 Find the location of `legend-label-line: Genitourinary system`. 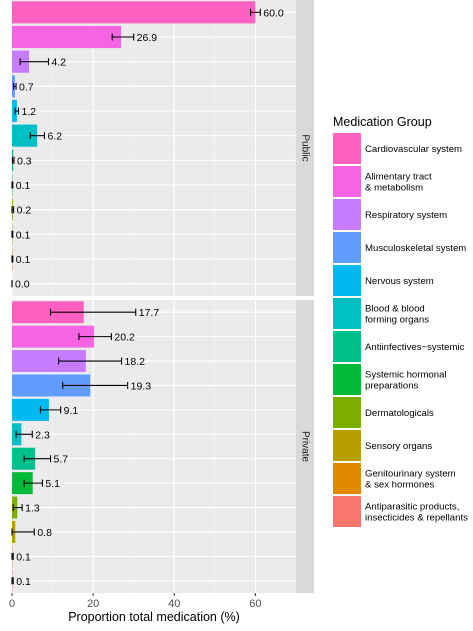

legend-label-line: Genitourinary system is located at coordinates (410, 474).